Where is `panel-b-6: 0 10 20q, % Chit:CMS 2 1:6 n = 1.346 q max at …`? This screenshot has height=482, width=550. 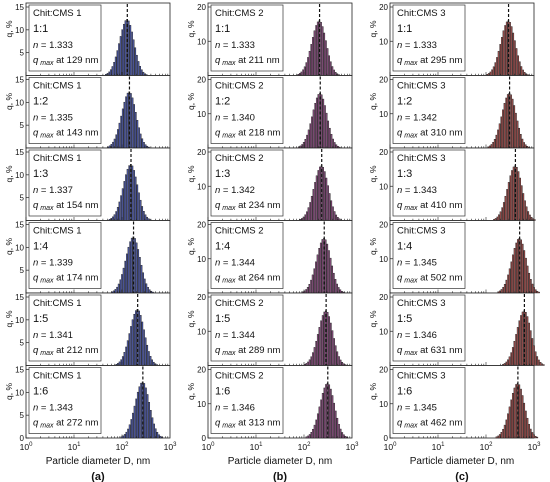
panel-b-6: 0 10 20q, % Chit:CMS 2 1:6 n = 1.346 q max at … is located at coordinates (269, 404).